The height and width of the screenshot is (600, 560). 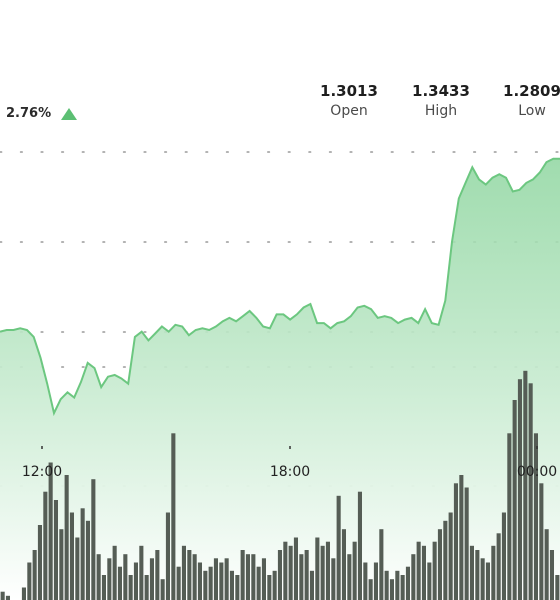 What do you see at coordinates (531, 91) in the screenshot?
I see `low-value: 1.2809` at bounding box center [531, 91].